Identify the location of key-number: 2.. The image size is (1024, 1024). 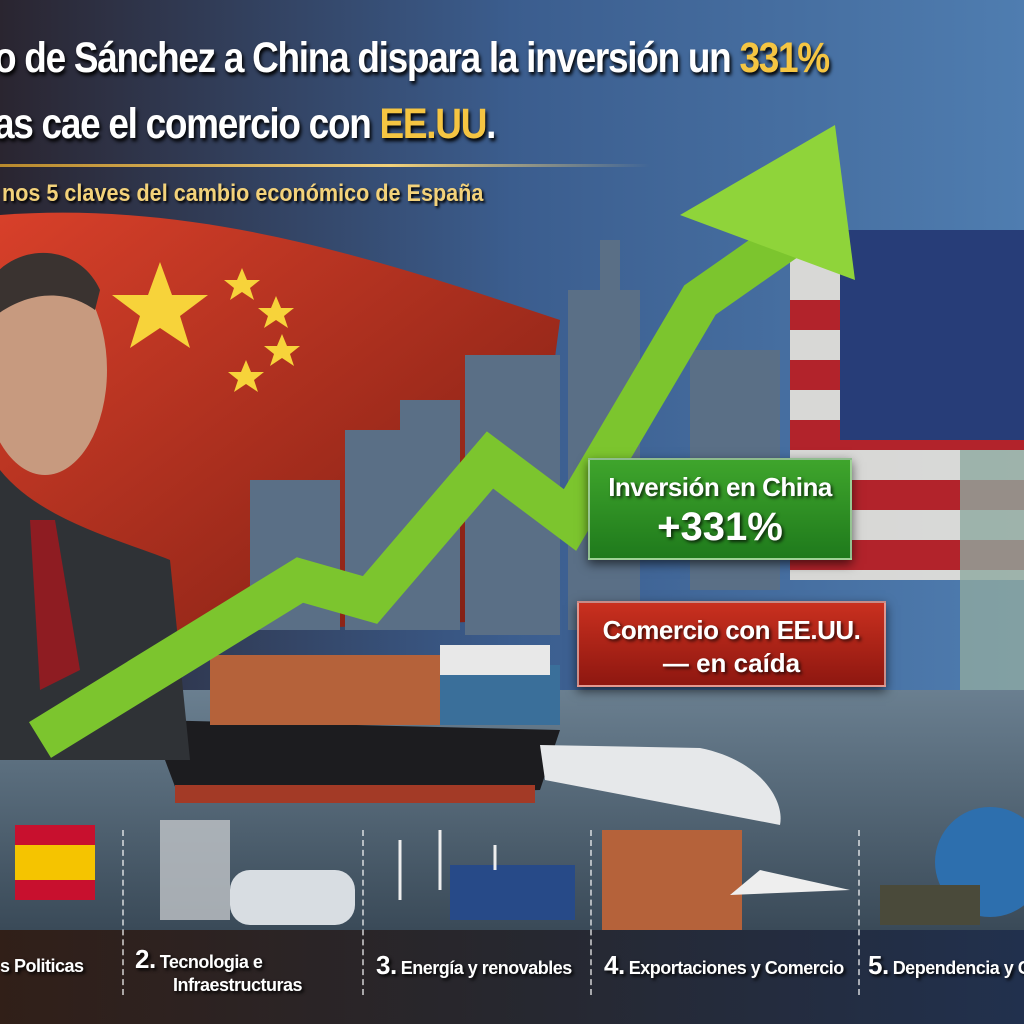
(145, 959).